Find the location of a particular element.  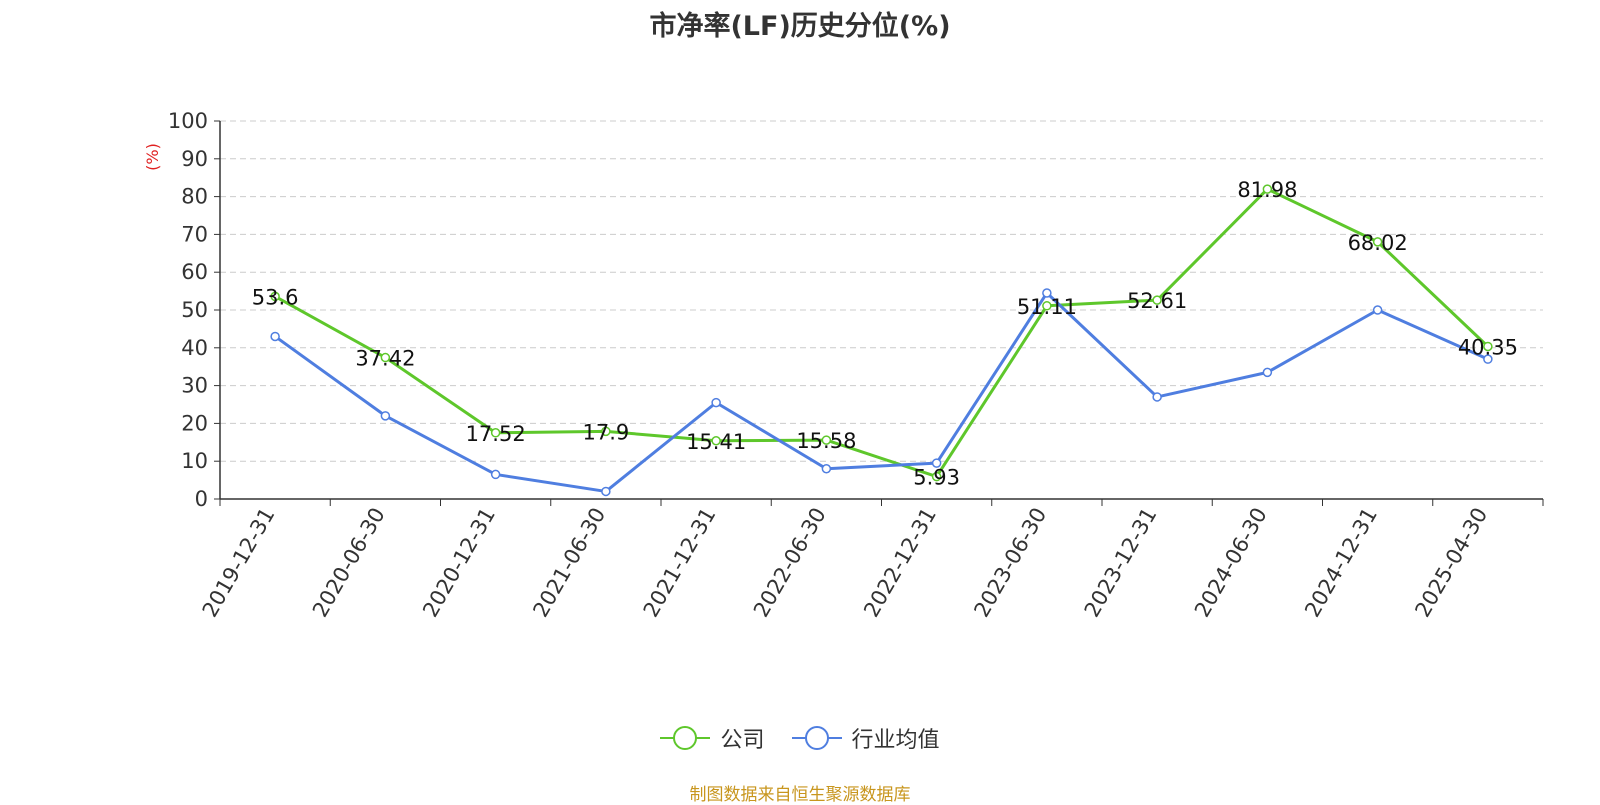

y-tick-label: 0 is located at coordinates (201, 499).